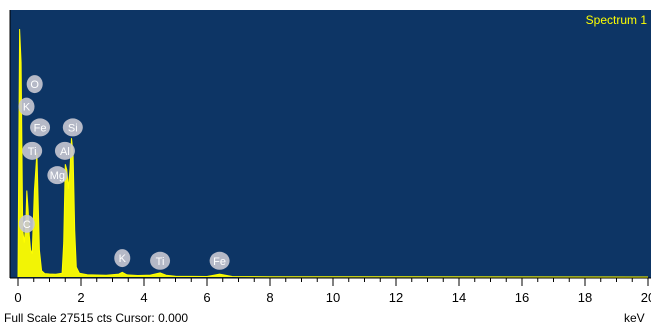 This screenshot has width=651, height=329. Describe the element at coordinates (634, 318) in the screenshot. I see `x-axis-unit: keV` at that location.